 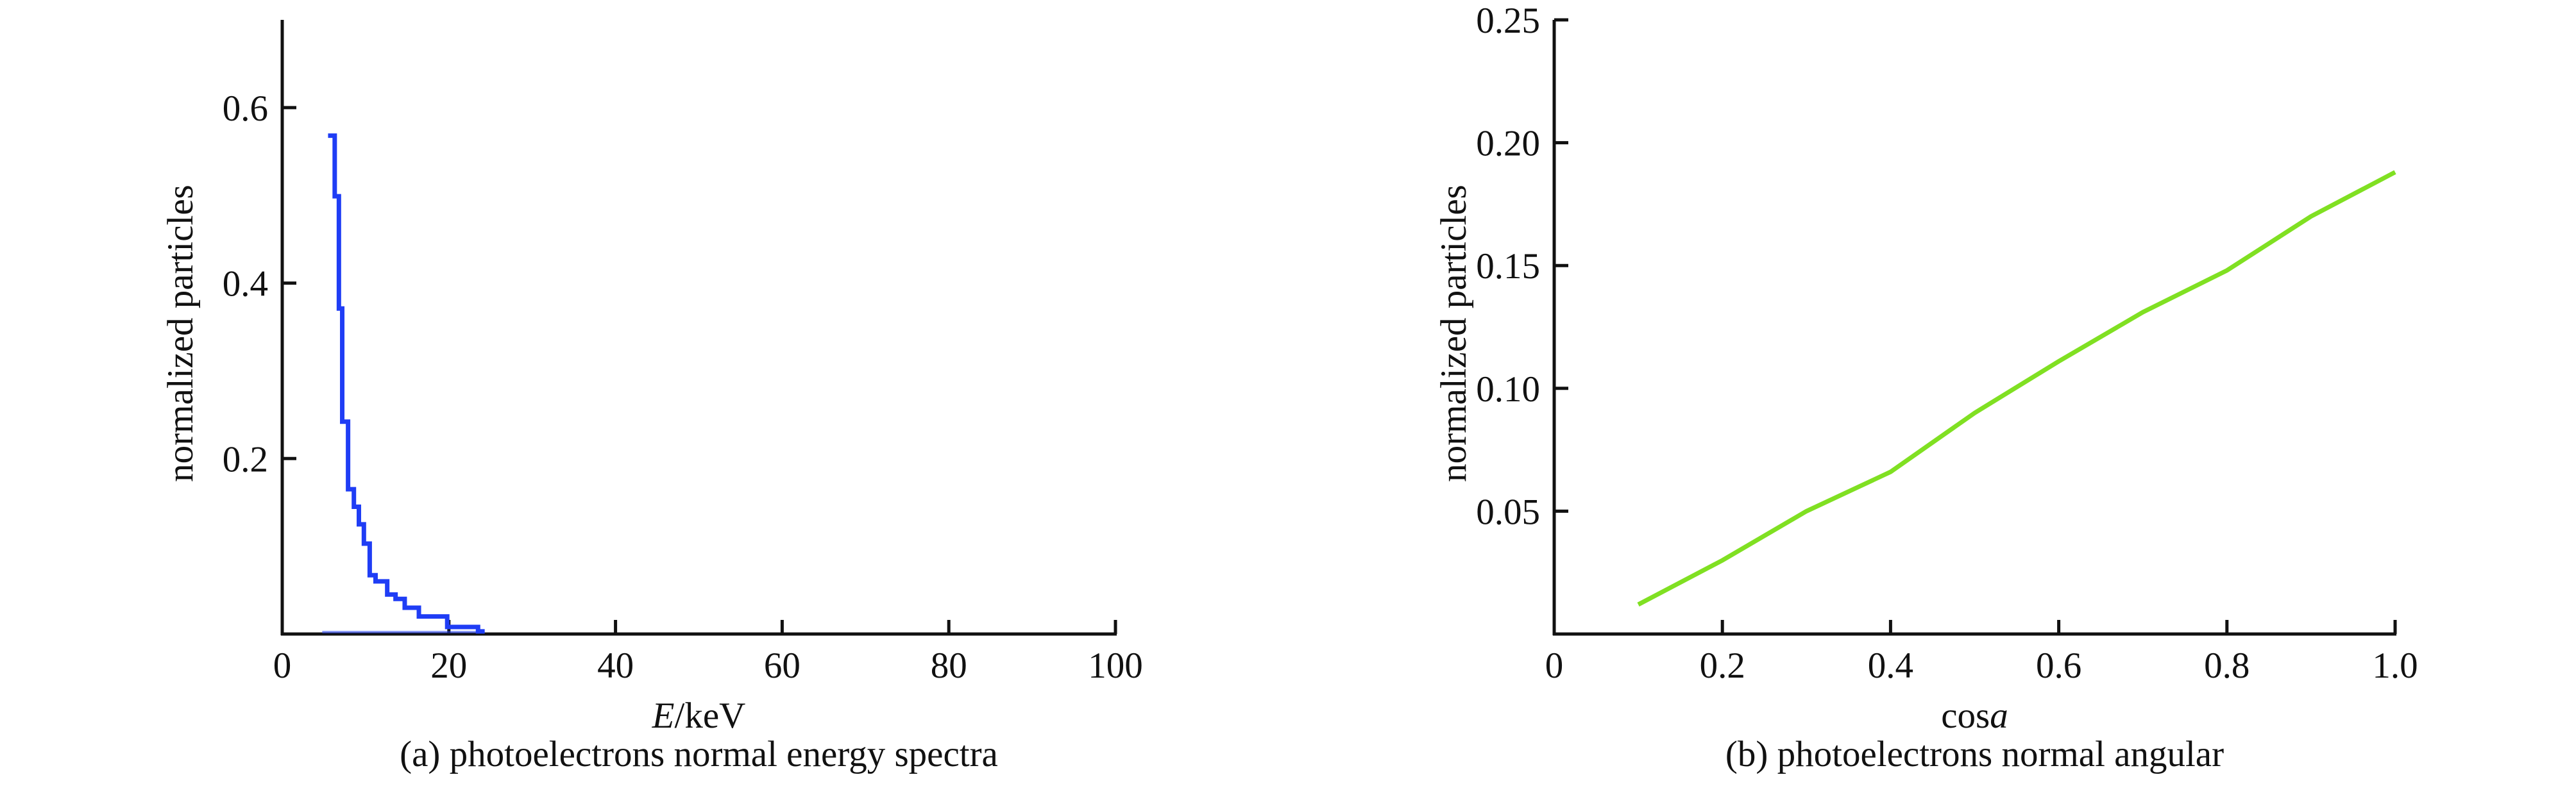 What do you see at coordinates (1508, 389) in the screenshot?
I see `y-tick-label: 0.10` at bounding box center [1508, 389].